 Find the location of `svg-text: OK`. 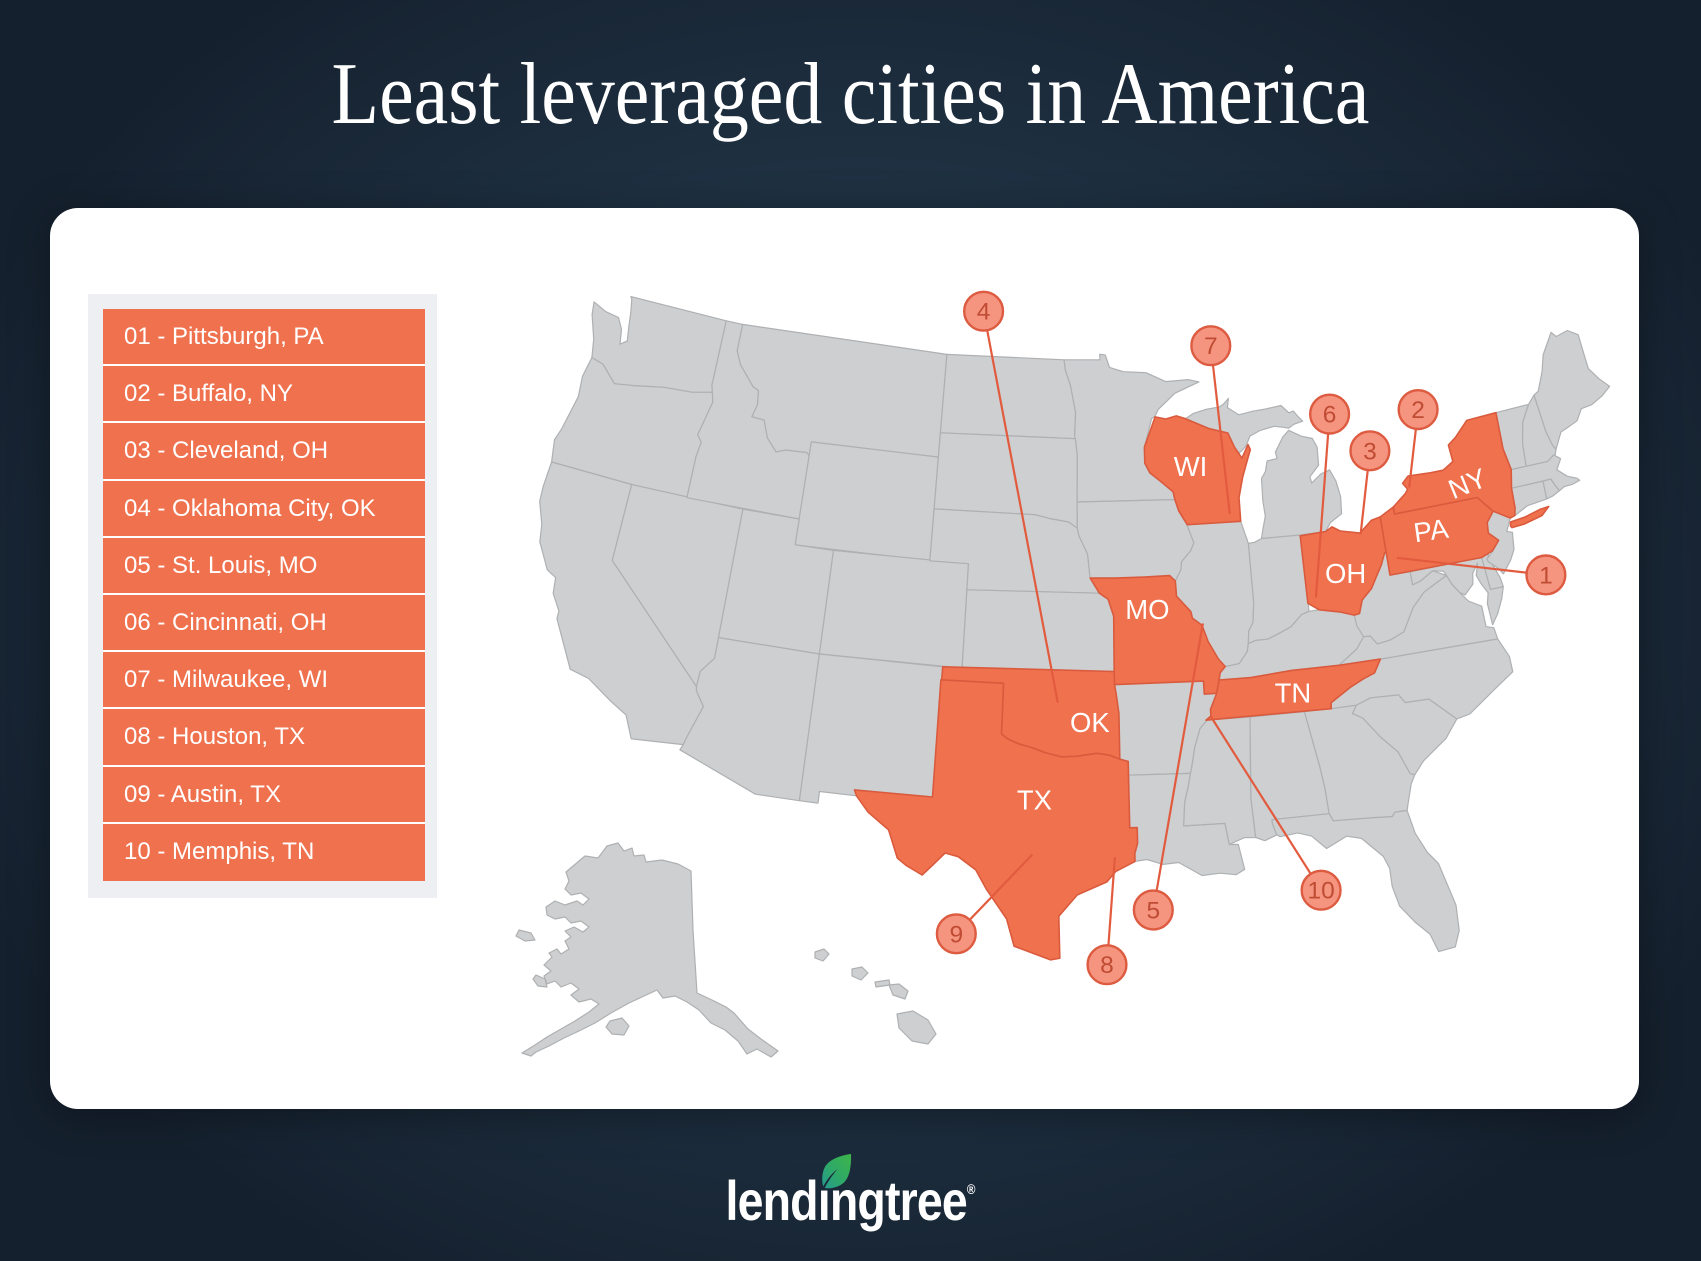

svg-text: OK is located at coordinates (1090, 722).